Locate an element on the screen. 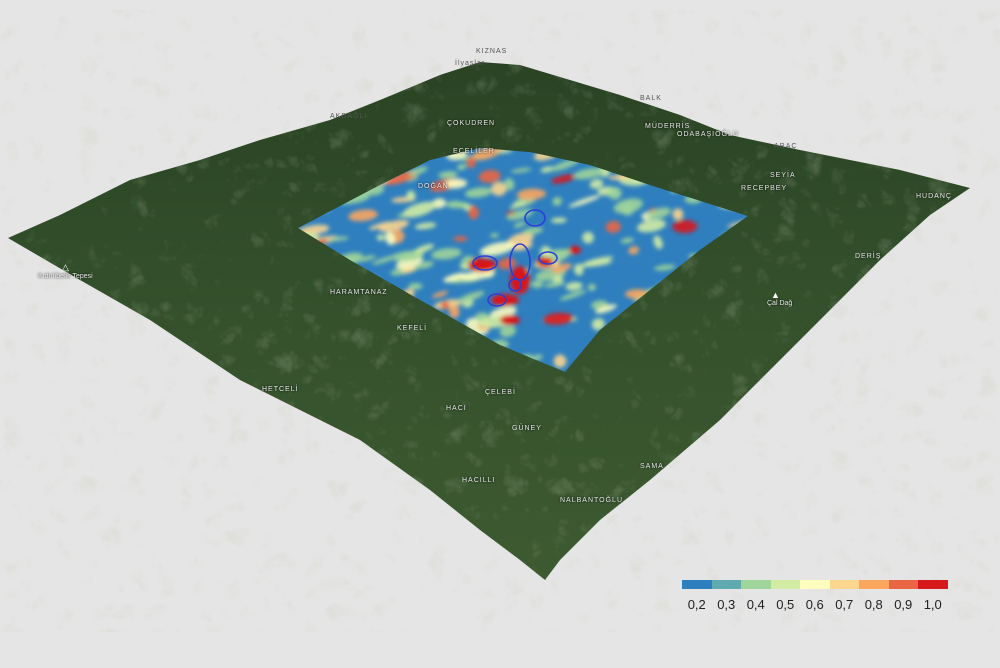 Image resolution: width=1000 pixels, height=668 pixels. legend-color-bar is located at coordinates (815, 584).